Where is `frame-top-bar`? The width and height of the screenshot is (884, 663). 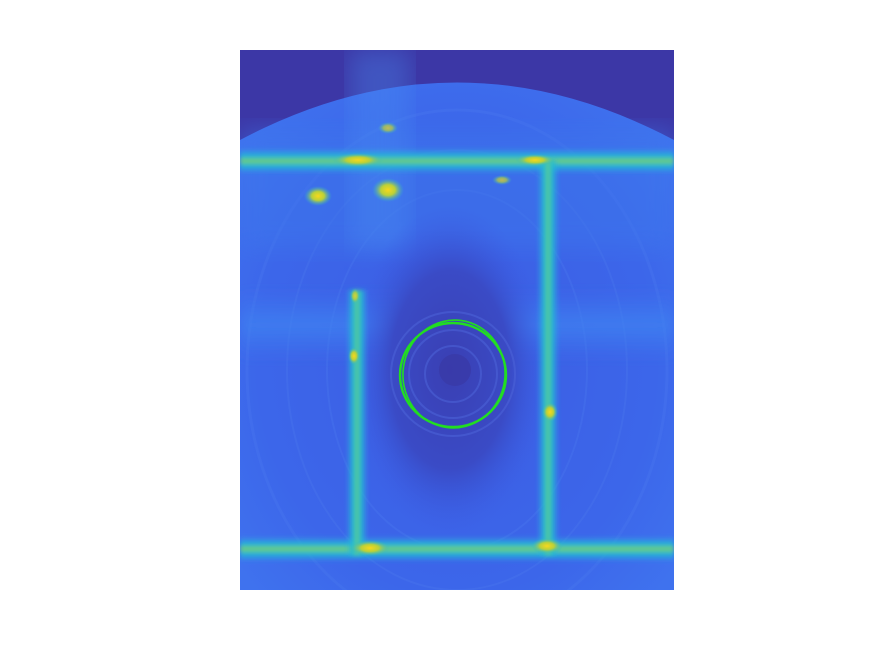
frame-top-bar is located at coordinates (457, 161).